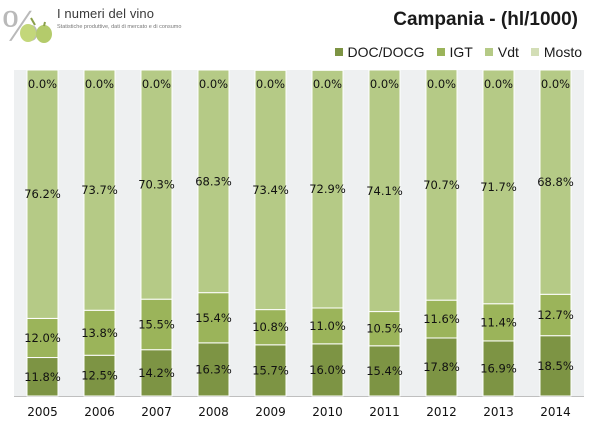 The image size is (598, 431). What do you see at coordinates (384, 84) in the screenshot?
I see `data-label-mosto-2011: 0.0%` at bounding box center [384, 84].